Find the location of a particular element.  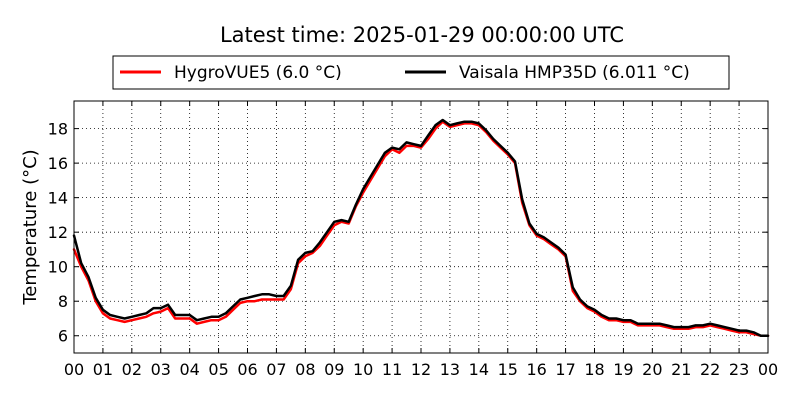

y-tick-label: 10 is located at coordinates (58, 267).